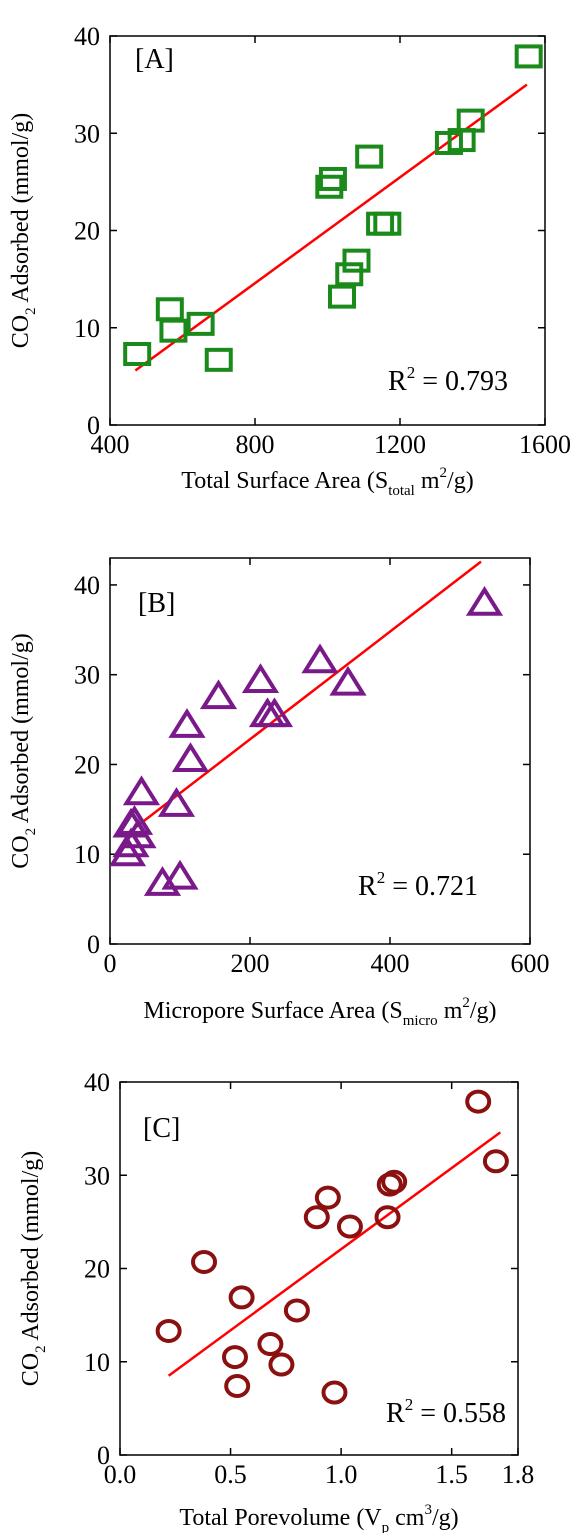  What do you see at coordinates (110, 963) in the screenshot?
I see `x-tick-label: 0` at bounding box center [110, 963].